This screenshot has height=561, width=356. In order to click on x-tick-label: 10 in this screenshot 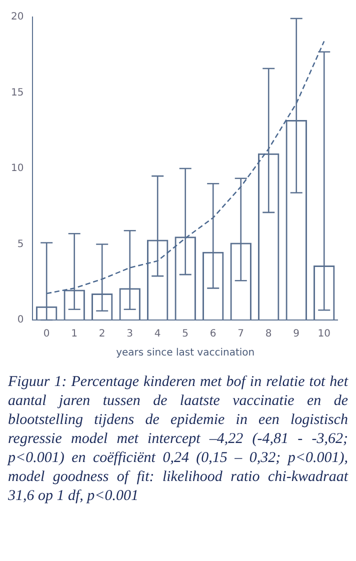, I will do `click(324, 334)`.